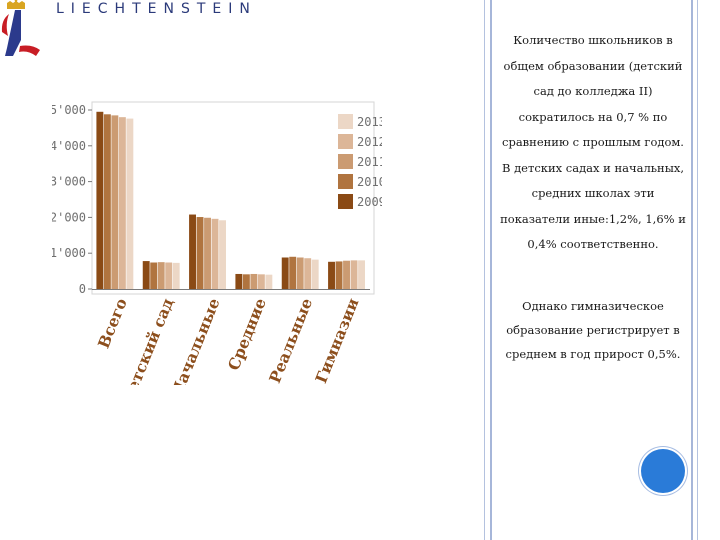 This screenshot has height=540, width=720. What do you see at coordinates (69, 217) in the screenshot?
I see `y-tick-label: 2'000` at bounding box center [69, 217].